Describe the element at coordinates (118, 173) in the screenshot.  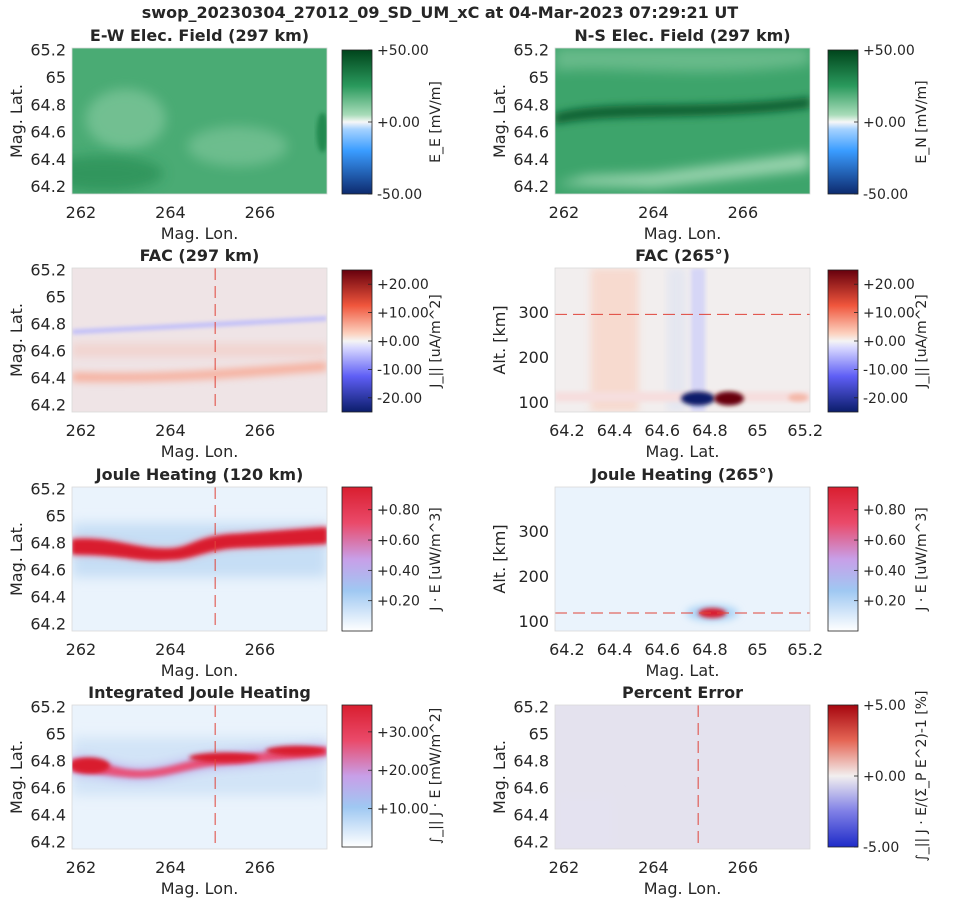
I see `field-region` at that location.